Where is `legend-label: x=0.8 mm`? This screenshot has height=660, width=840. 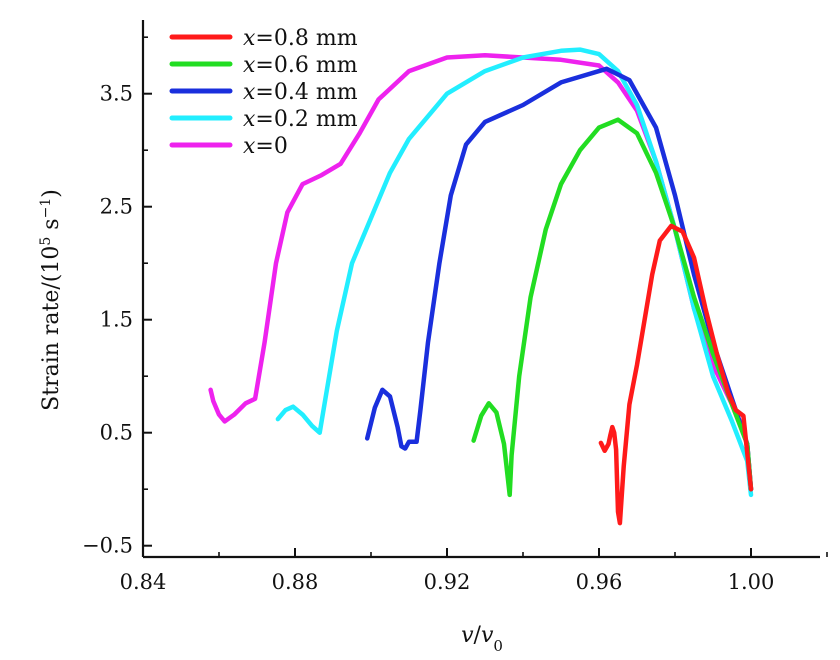 legend-label: x=0.8 mm is located at coordinates (300, 38).